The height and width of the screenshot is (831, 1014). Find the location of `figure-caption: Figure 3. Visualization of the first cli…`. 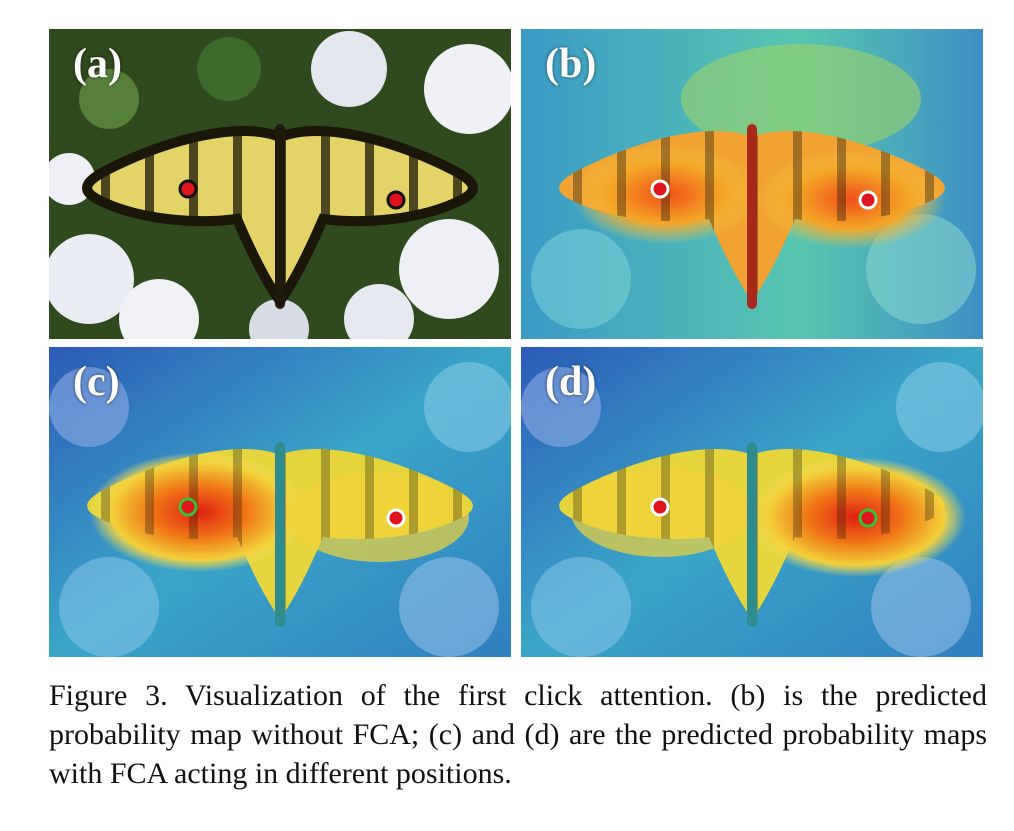

figure-caption: Figure 3. Visualization of the first cli… is located at coordinates (518, 734).